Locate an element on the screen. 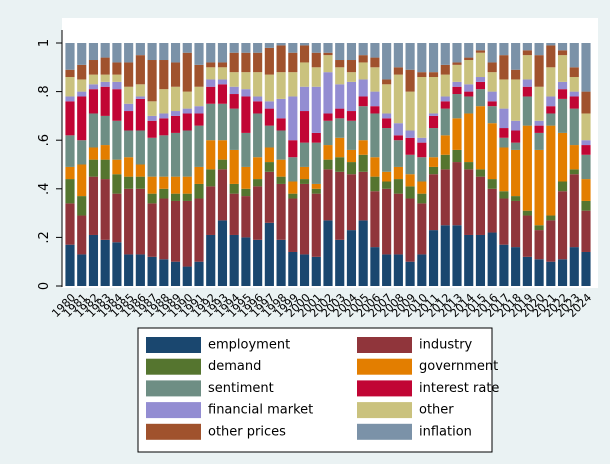  legend-label: employment is located at coordinates (249, 345).